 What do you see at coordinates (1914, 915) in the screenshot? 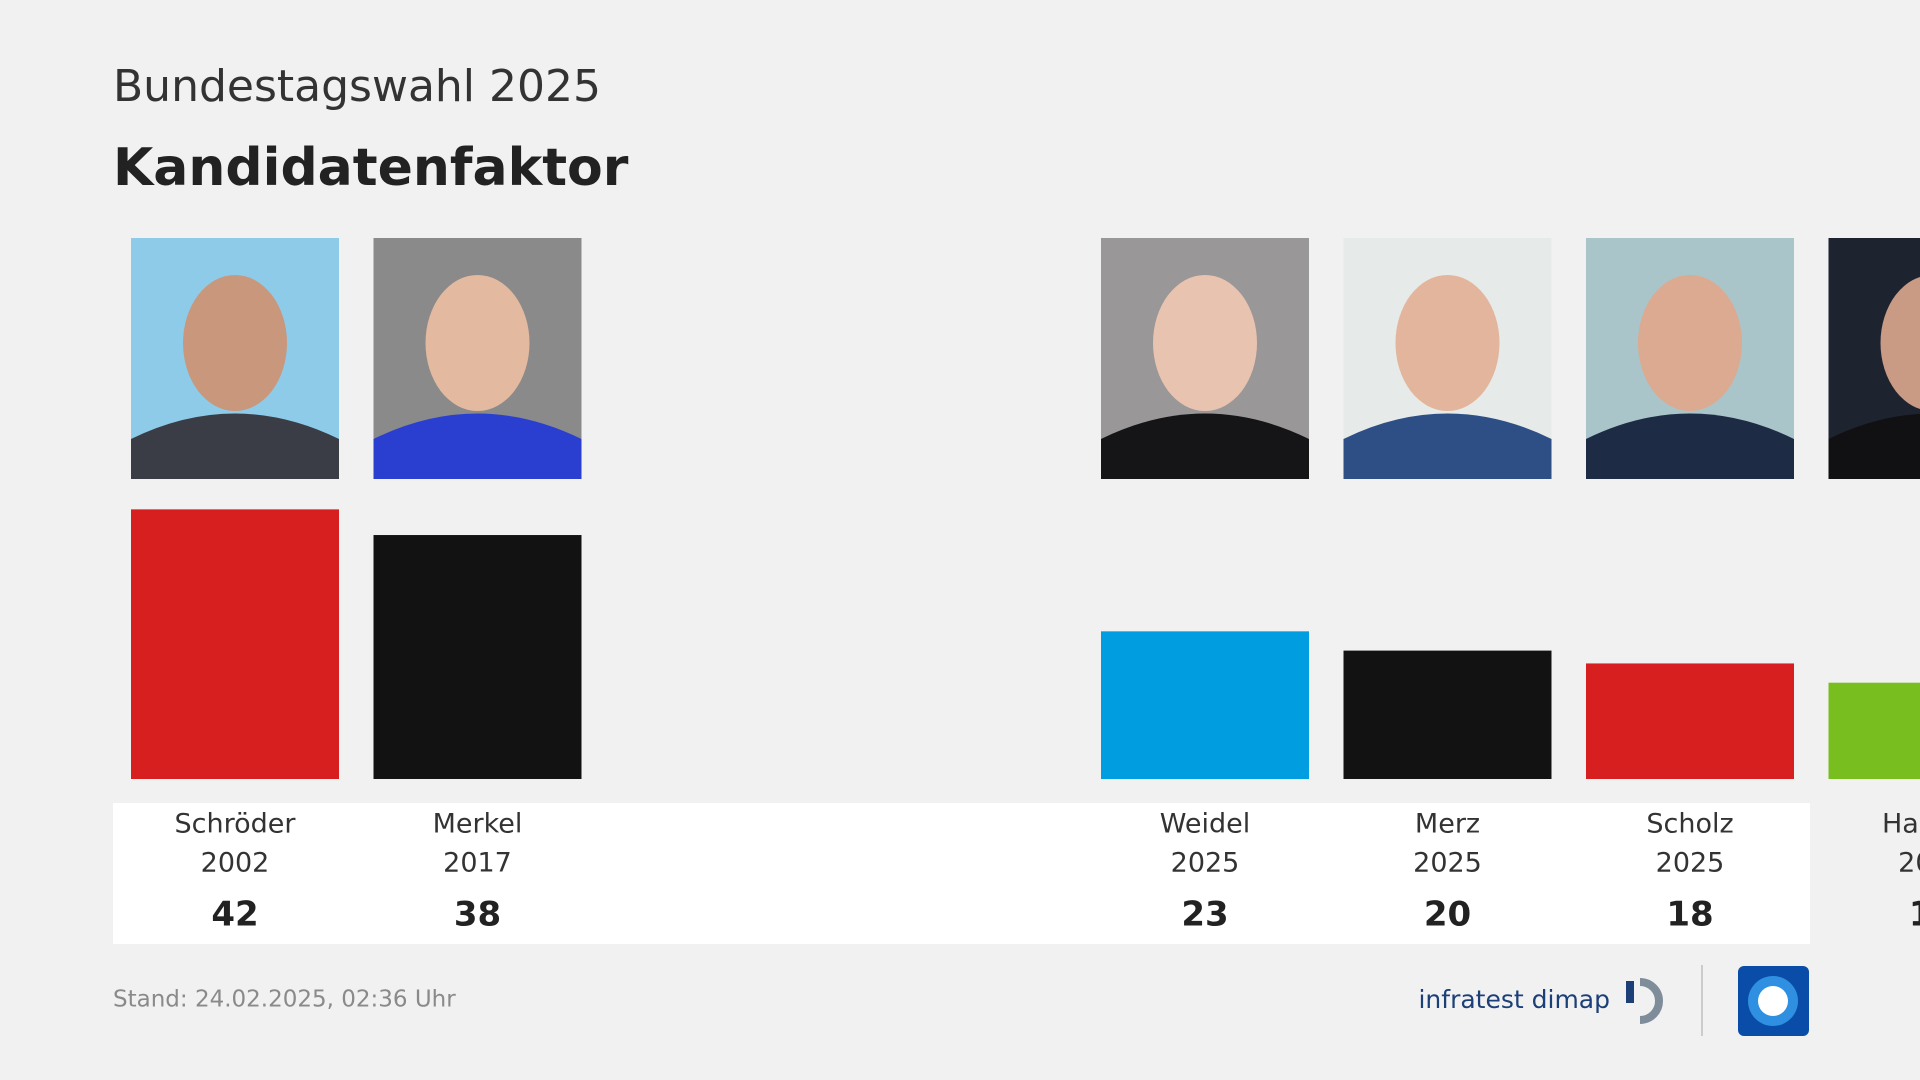
I see `value-label: 15` at bounding box center [1914, 915].